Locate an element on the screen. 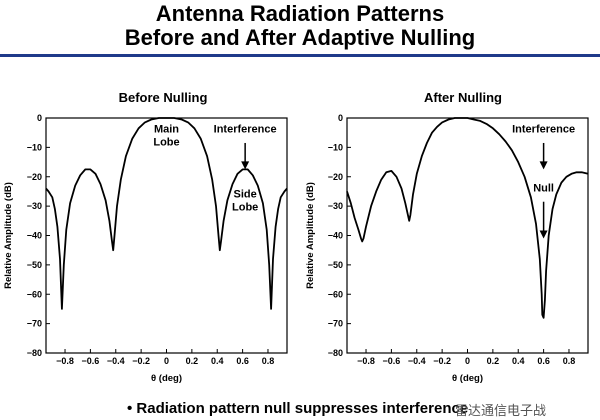  title-divider is located at coordinates (300, 55).